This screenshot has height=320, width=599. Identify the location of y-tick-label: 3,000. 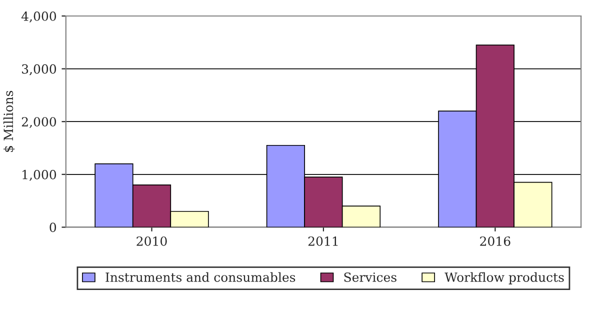
(39, 70).